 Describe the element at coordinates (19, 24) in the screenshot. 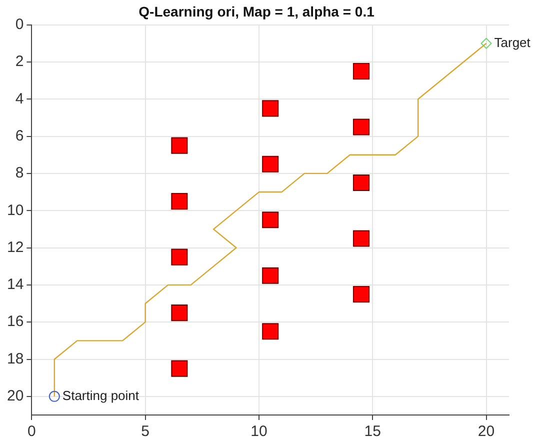

I see `y-tick-label: 0` at that location.